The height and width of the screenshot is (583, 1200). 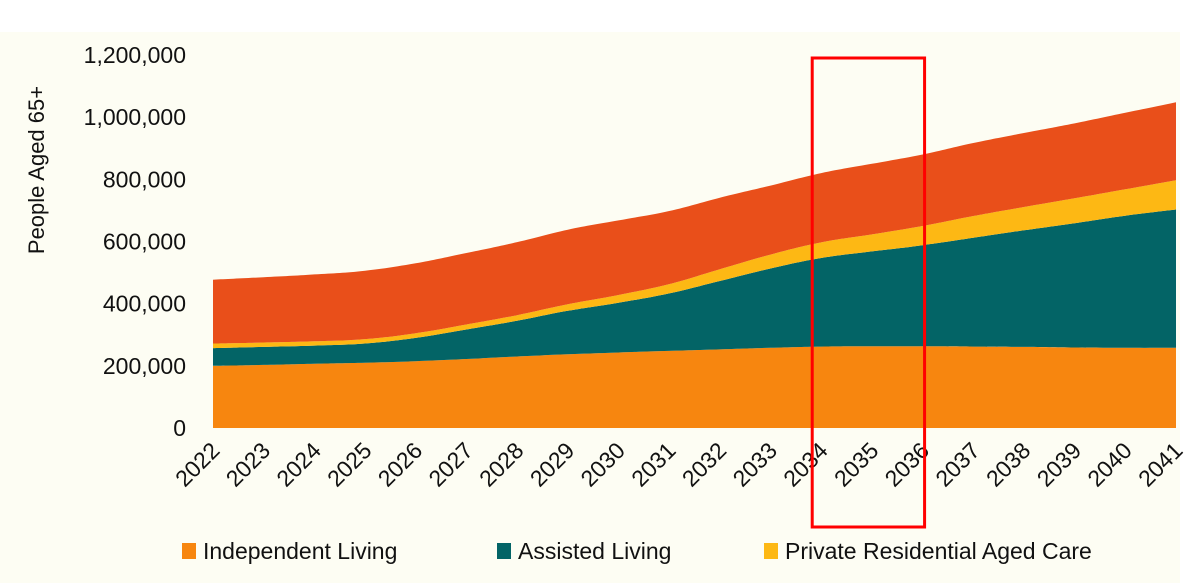 I want to click on legend-item: Assisted Living, so click(x=584, y=551).